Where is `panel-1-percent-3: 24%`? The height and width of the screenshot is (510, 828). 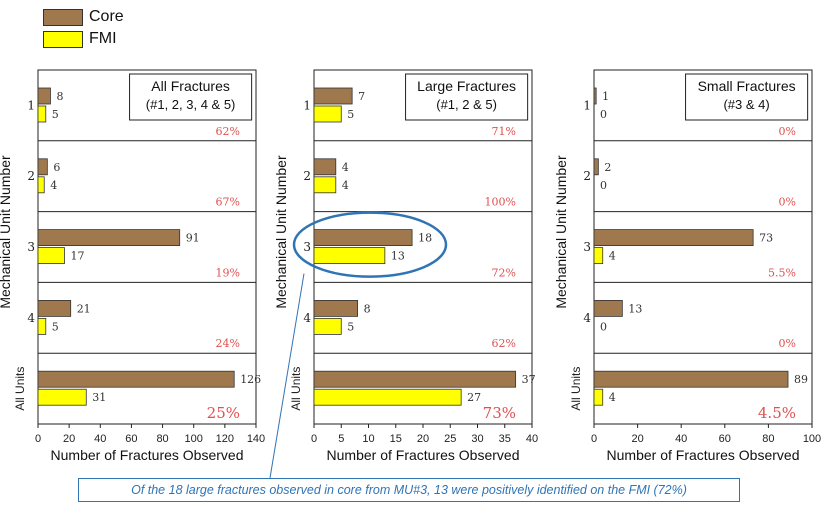
panel-1-percent-3: 24% is located at coordinates (228, 343).